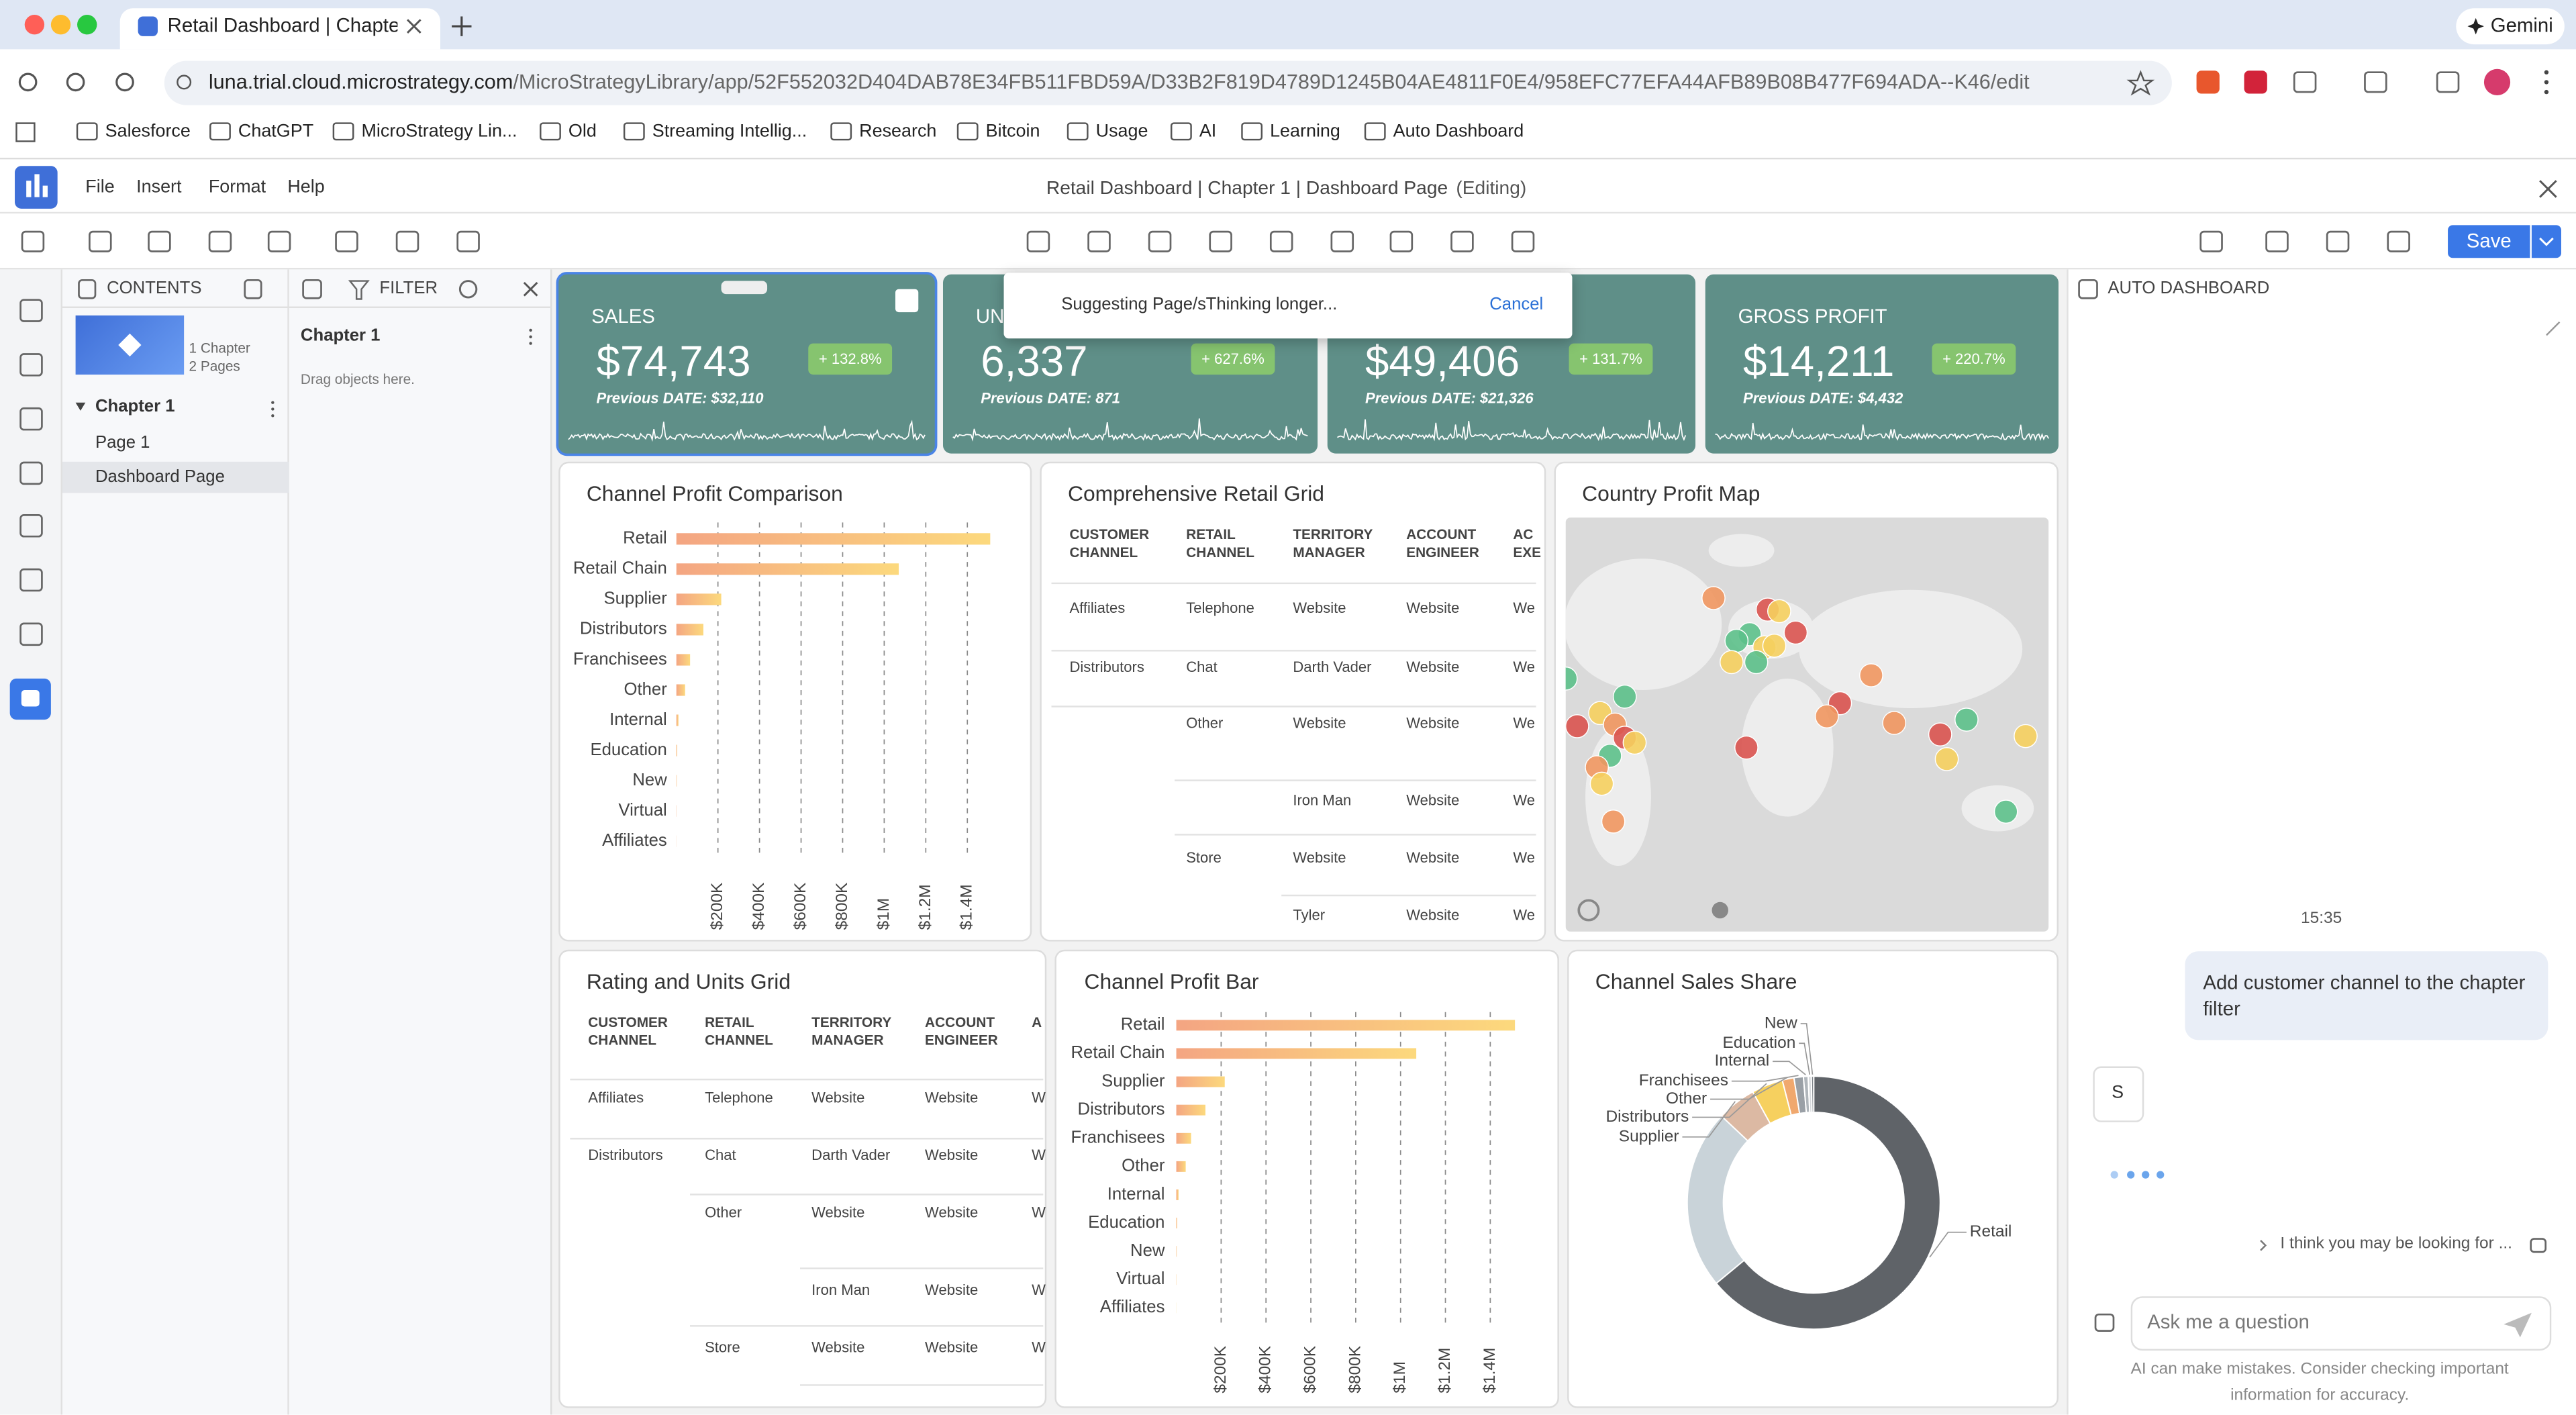  I want to click on profile-initial: n, so click(2497, 81).